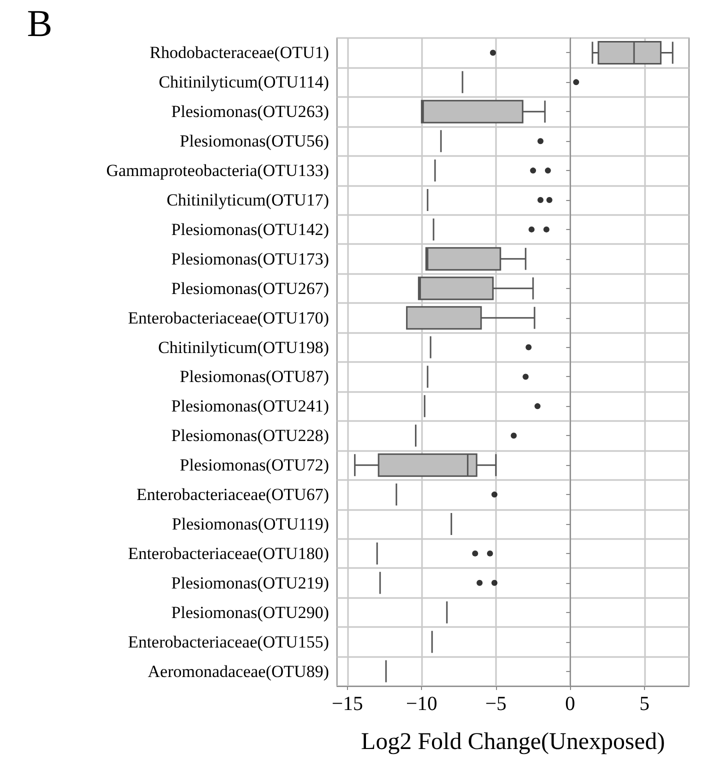 The width and height of the screenshot is (701, 759). Describe the element at coordinates (247, 200) in the screenshot. I see `y-tick-label: Chitinilyticum(OTU17)` at that location.